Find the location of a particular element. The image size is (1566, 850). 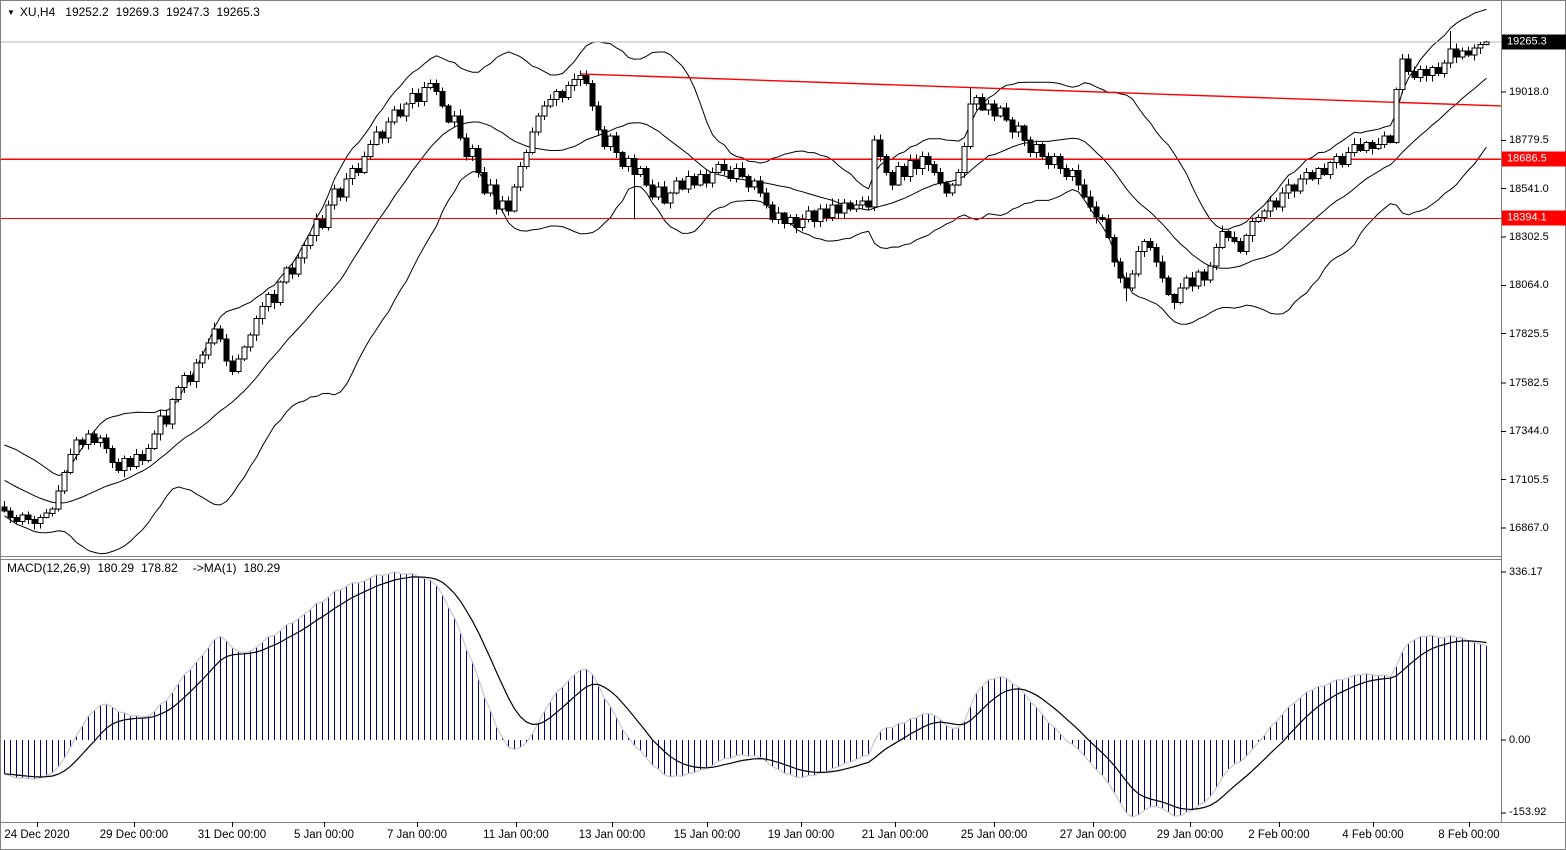

collapse-chart-icon: ▼ is located at coordinates (11, 12).